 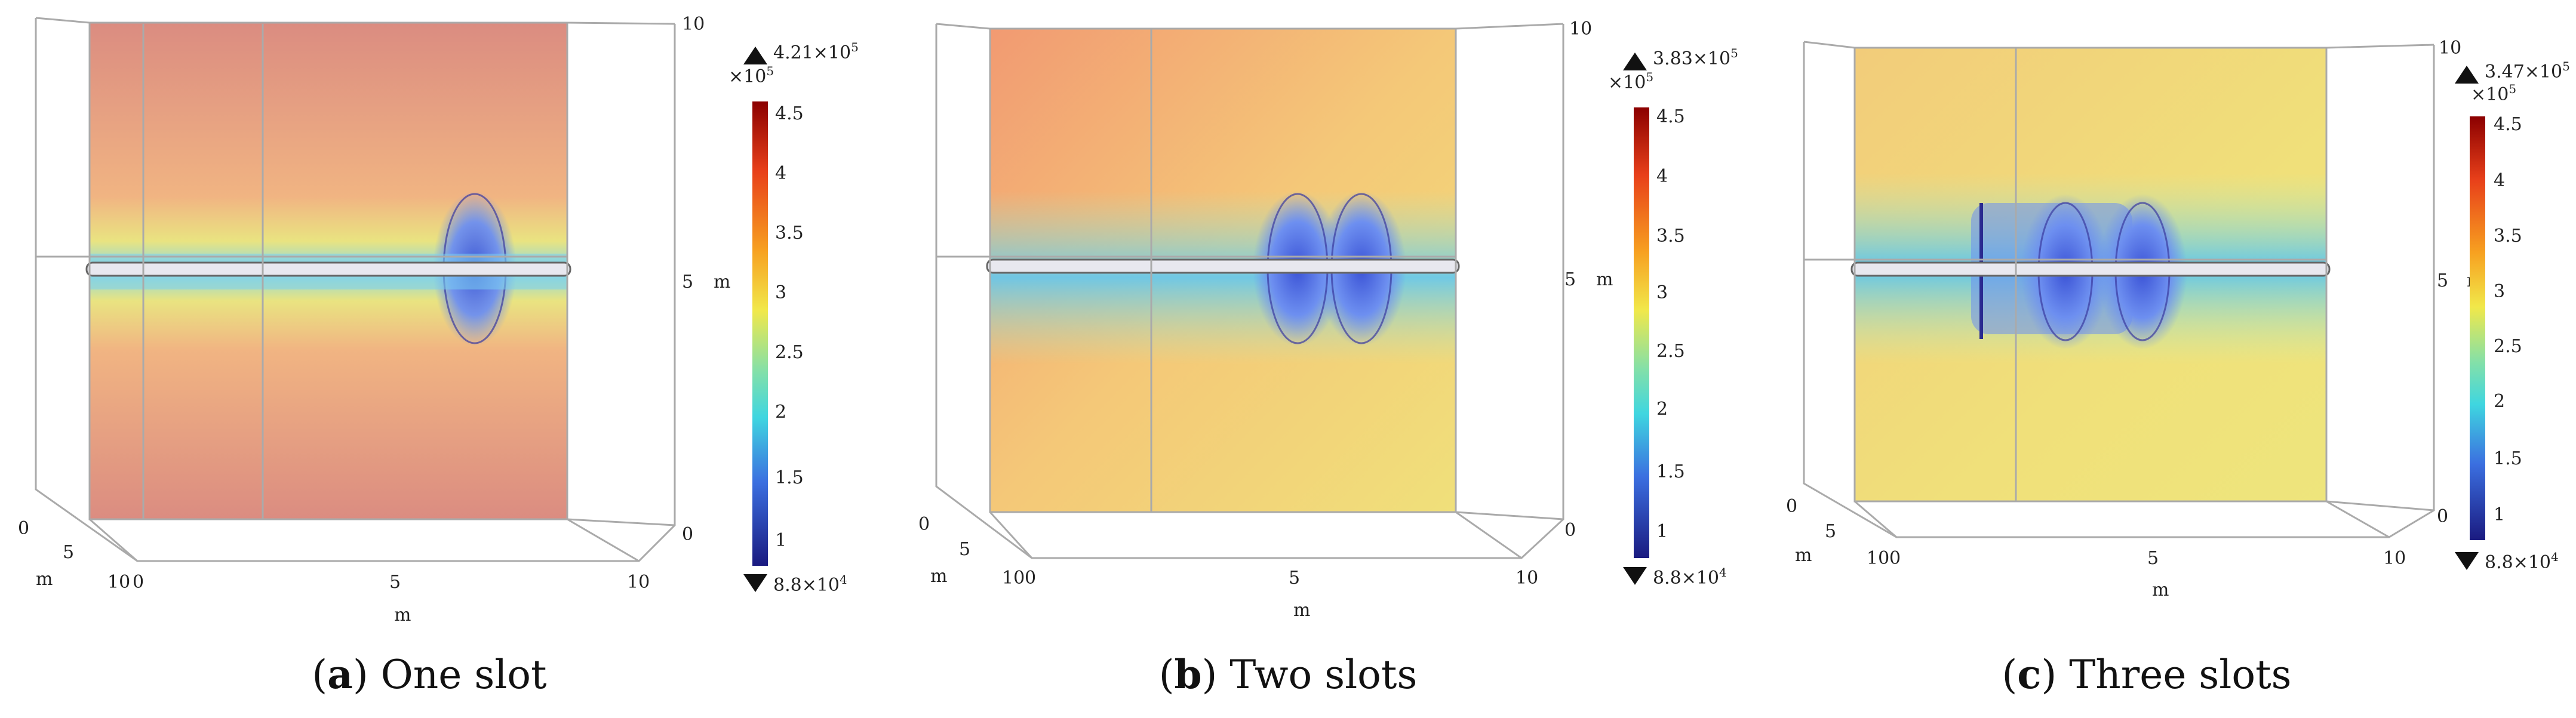 I want to click on max-value: 3.47×10⁵, so click(x=2527, y=70).